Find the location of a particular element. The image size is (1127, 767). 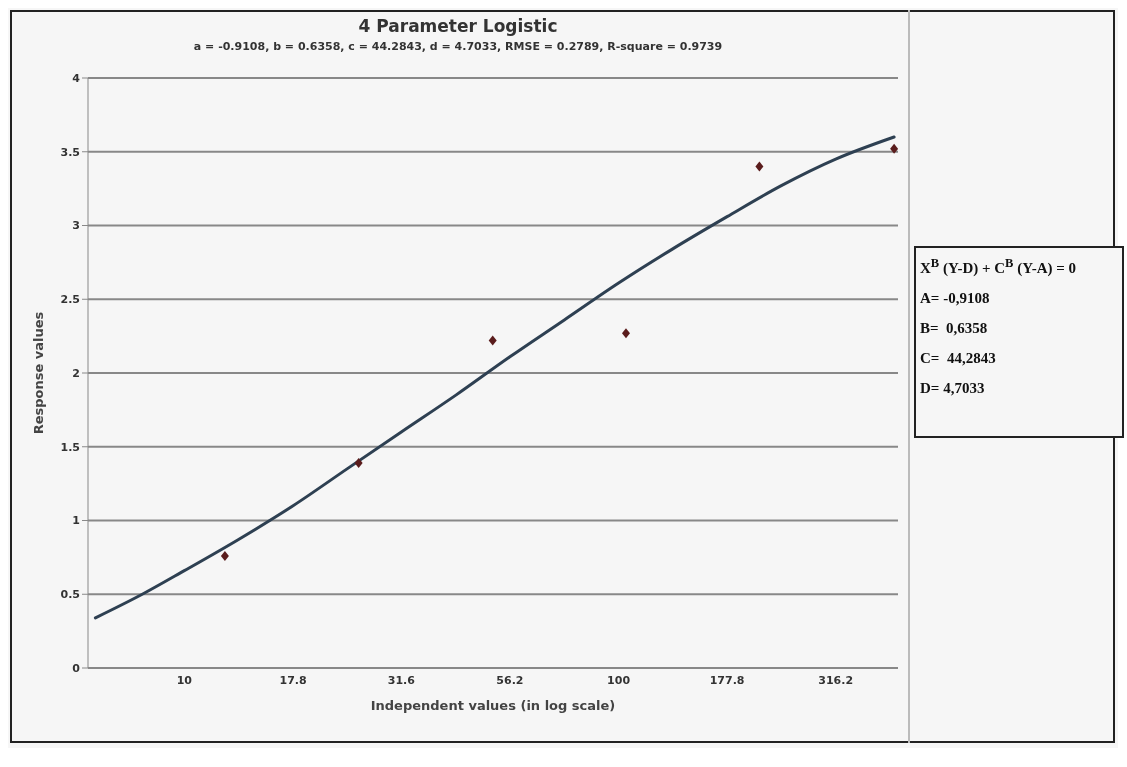

text: B= 0,6358 is located at coordinates (954, 328).